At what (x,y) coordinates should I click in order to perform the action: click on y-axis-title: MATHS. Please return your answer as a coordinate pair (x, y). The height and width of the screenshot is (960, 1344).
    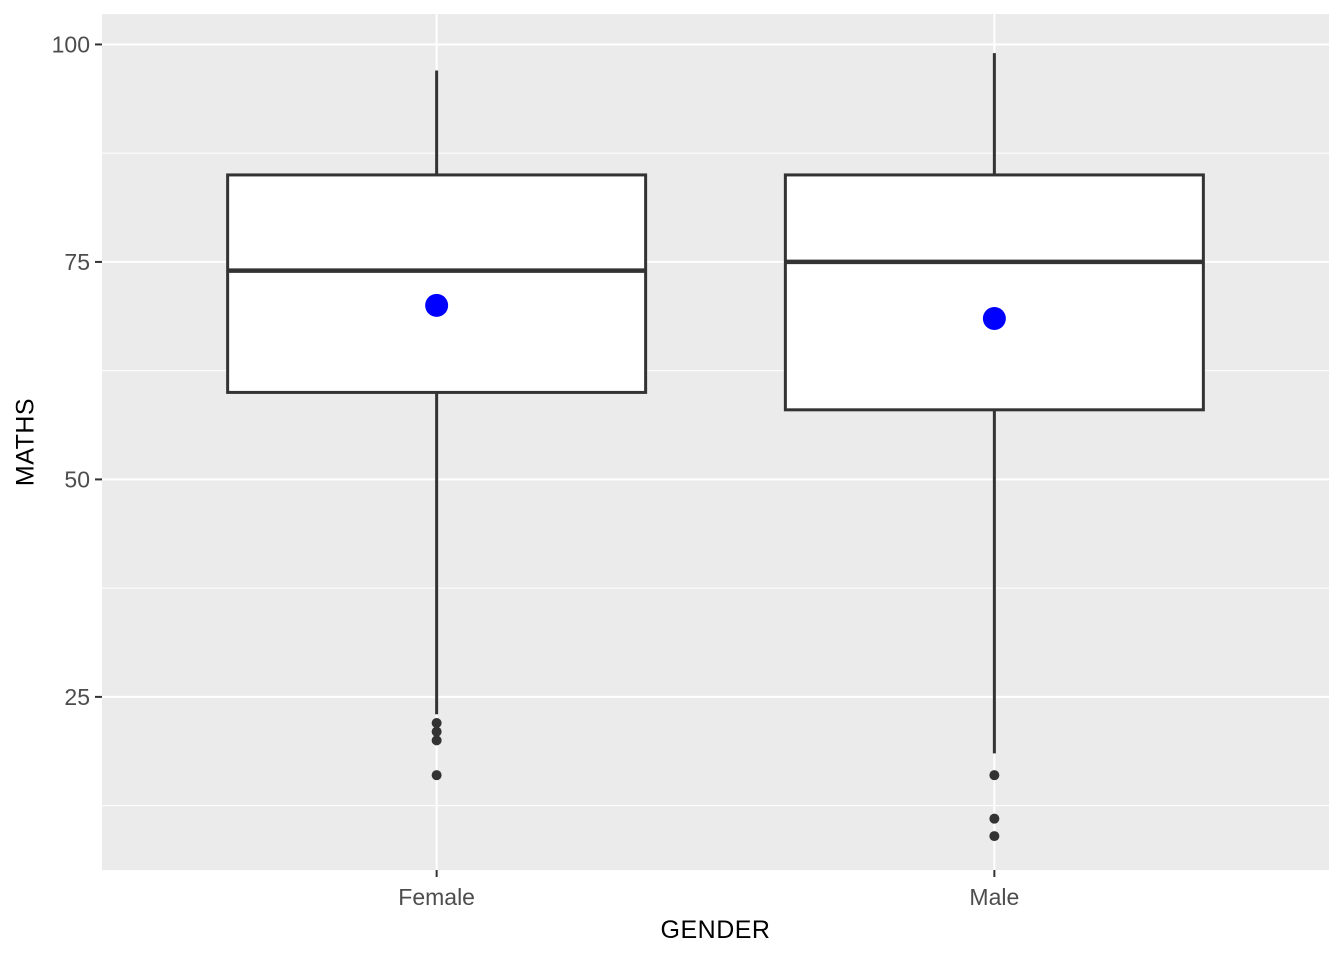
    Looking at the image, I should click on (25, 442).